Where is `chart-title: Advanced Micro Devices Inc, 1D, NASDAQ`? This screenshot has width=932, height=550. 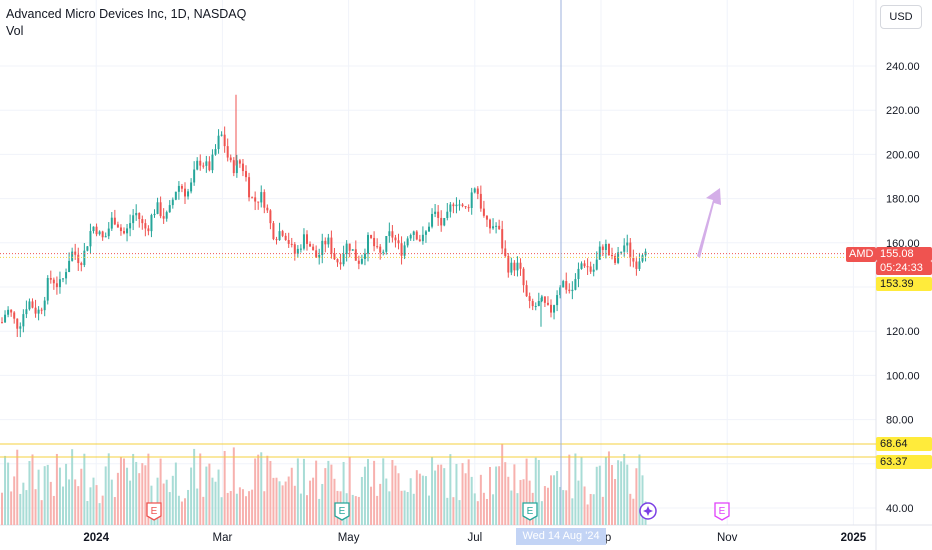 chart-title: Advanced Micro Devices Inc, 1D, NASDAQ is located at coordinates (126, 14).